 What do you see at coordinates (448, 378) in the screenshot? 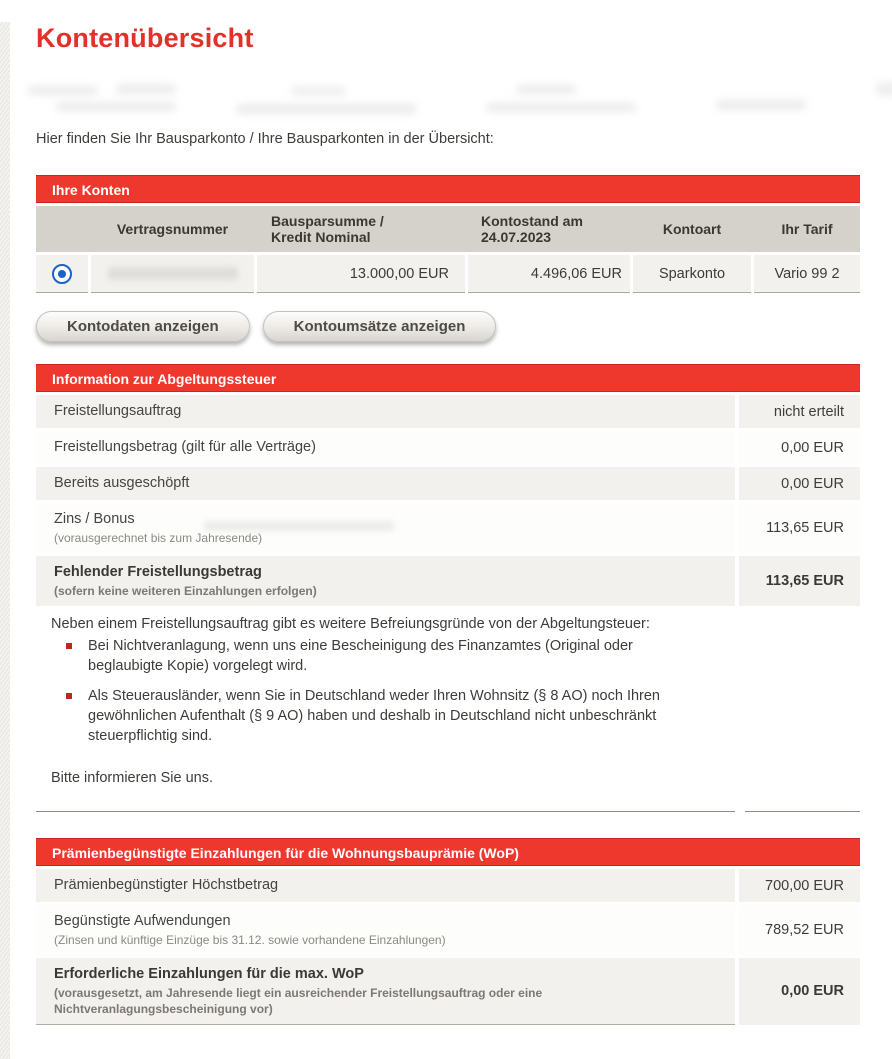
I see `section-header-abgeltungssteuer: Information zur Abgeltungssteuer` at bounding box center [448, 378].